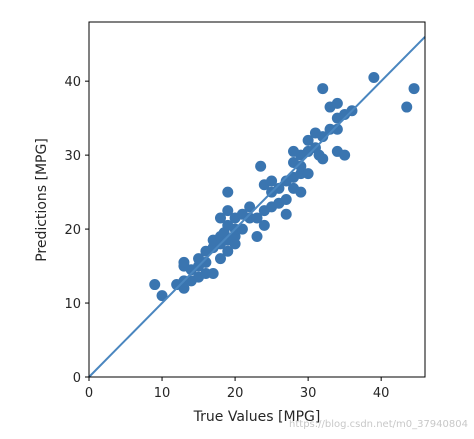 Image resolution: width=474 pixels, height=439 pixels. What do you see at coordinates (381, 393) in the screenshot?
I see `x-tick-label: 40` at bounding box center [381, 393].